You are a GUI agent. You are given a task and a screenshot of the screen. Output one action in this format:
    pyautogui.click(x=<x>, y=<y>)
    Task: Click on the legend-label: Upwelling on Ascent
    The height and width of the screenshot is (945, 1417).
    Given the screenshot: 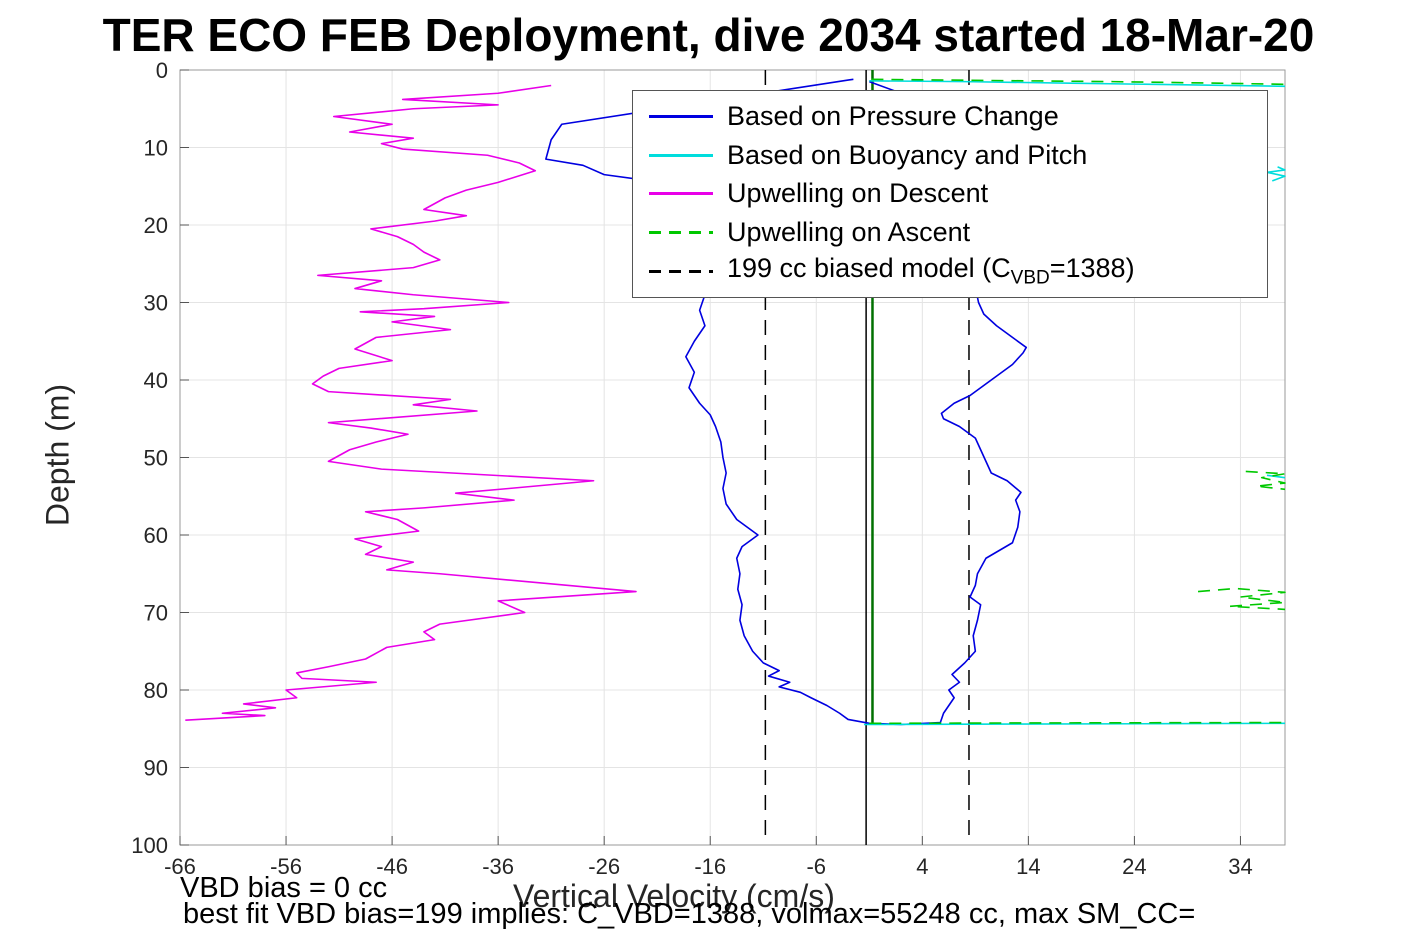 What is the action you would take?
    pyautogui.click(x=849, y=232)
    